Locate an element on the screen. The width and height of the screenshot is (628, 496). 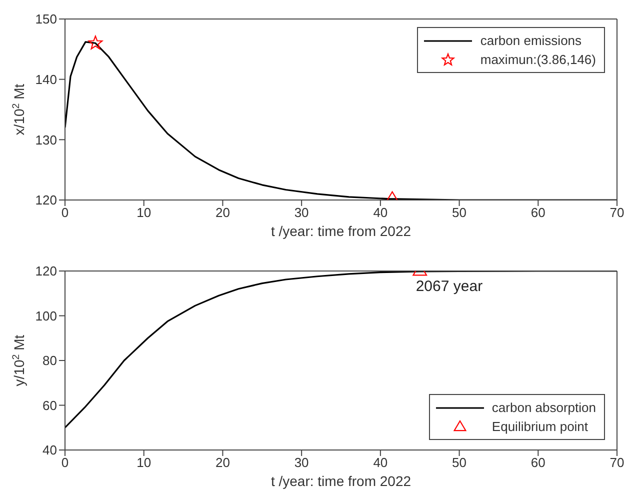
y-tick-label: 40 is located at coordinates (49, 450).